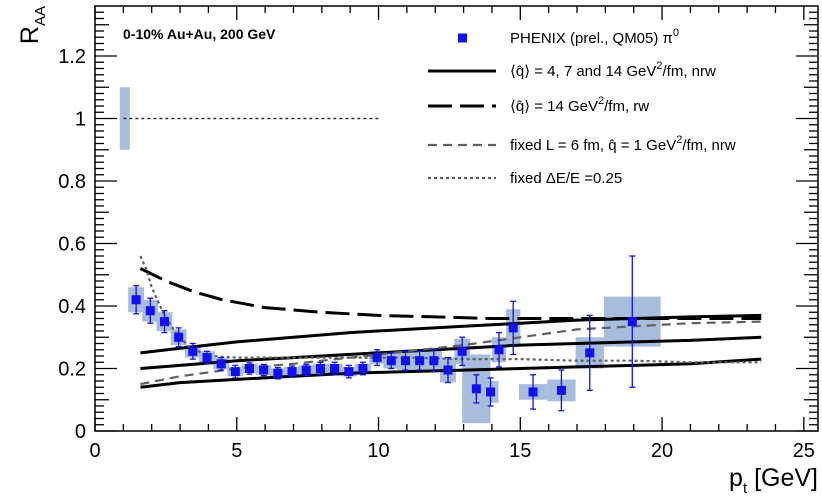 This screenshot has width=822, height=499. Describe the element at coordinates (554, 106) in the screenshot. I see `legend-entry-text: ⟨q̂⟩ = 14 GeV` at that location.